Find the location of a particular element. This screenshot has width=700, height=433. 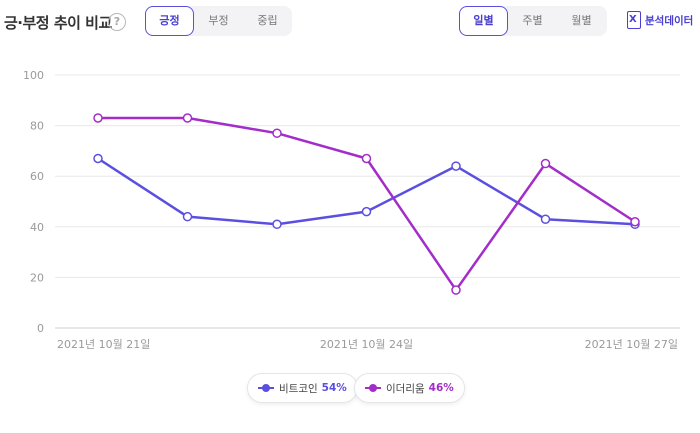

export-label: 분석데이터 is located at coordinates (669, 20).